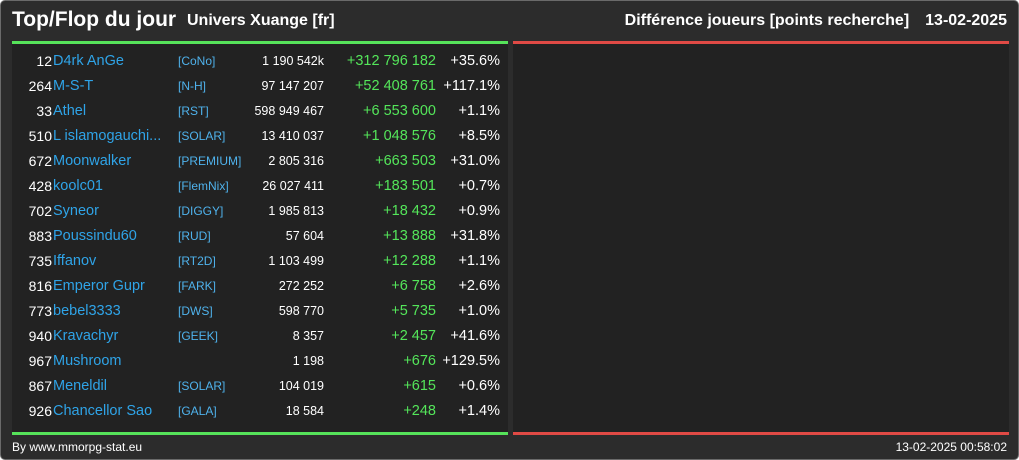  What do you see at coordinates (308, 336) in the screenshot?
I see `player-points: 8 357` at bounding box center [308, 336].